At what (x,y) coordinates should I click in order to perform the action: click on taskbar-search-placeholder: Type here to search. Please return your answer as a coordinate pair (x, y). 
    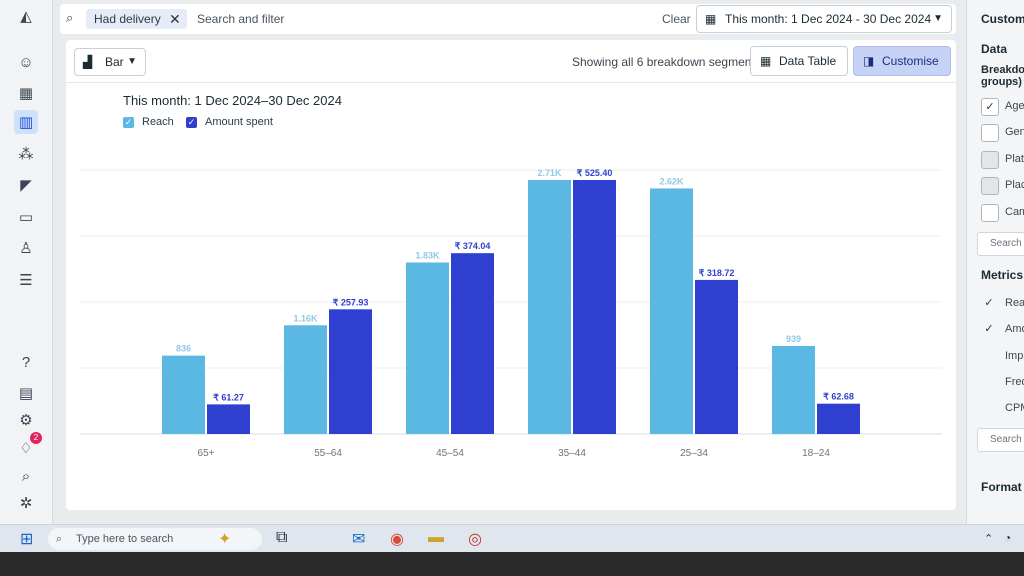
    Looking at the image, I should click on (125, 539).